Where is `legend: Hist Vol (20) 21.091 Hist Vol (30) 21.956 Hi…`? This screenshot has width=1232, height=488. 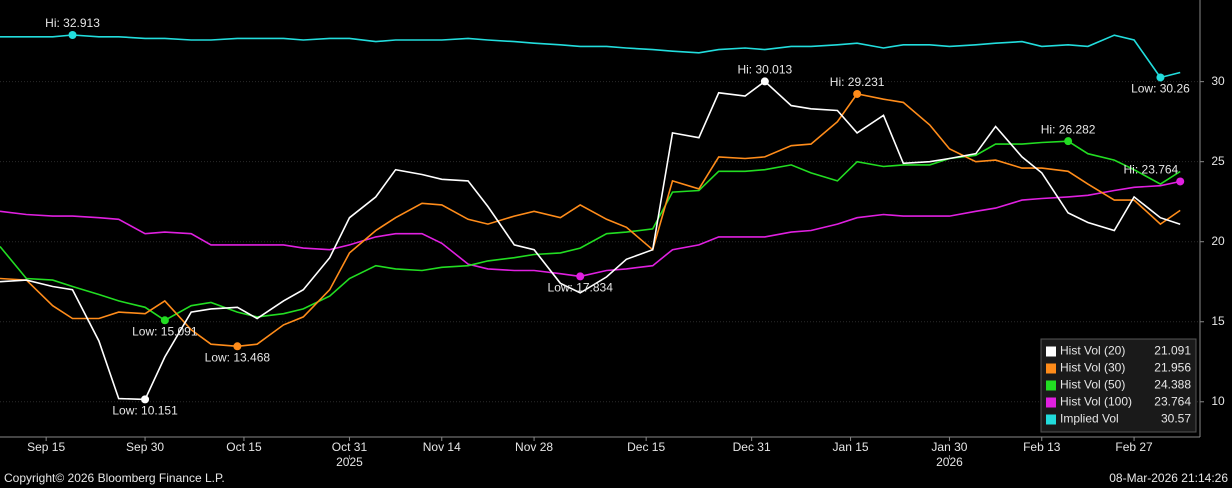
legend: Hist Vol (20) 21.091 Hist Vol (30) 21.956 Hi… is located at coordinates (1118, 385).